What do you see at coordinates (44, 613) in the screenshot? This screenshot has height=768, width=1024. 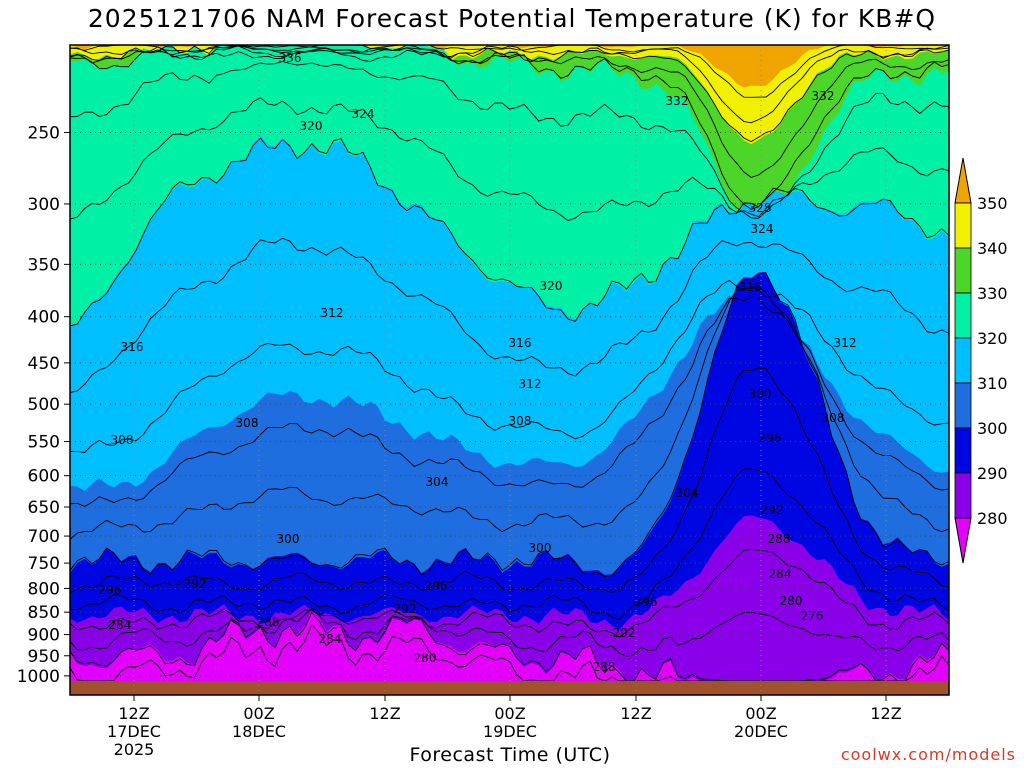 I see `y-tick-label-850: 850` at bounding box center [44, 613].